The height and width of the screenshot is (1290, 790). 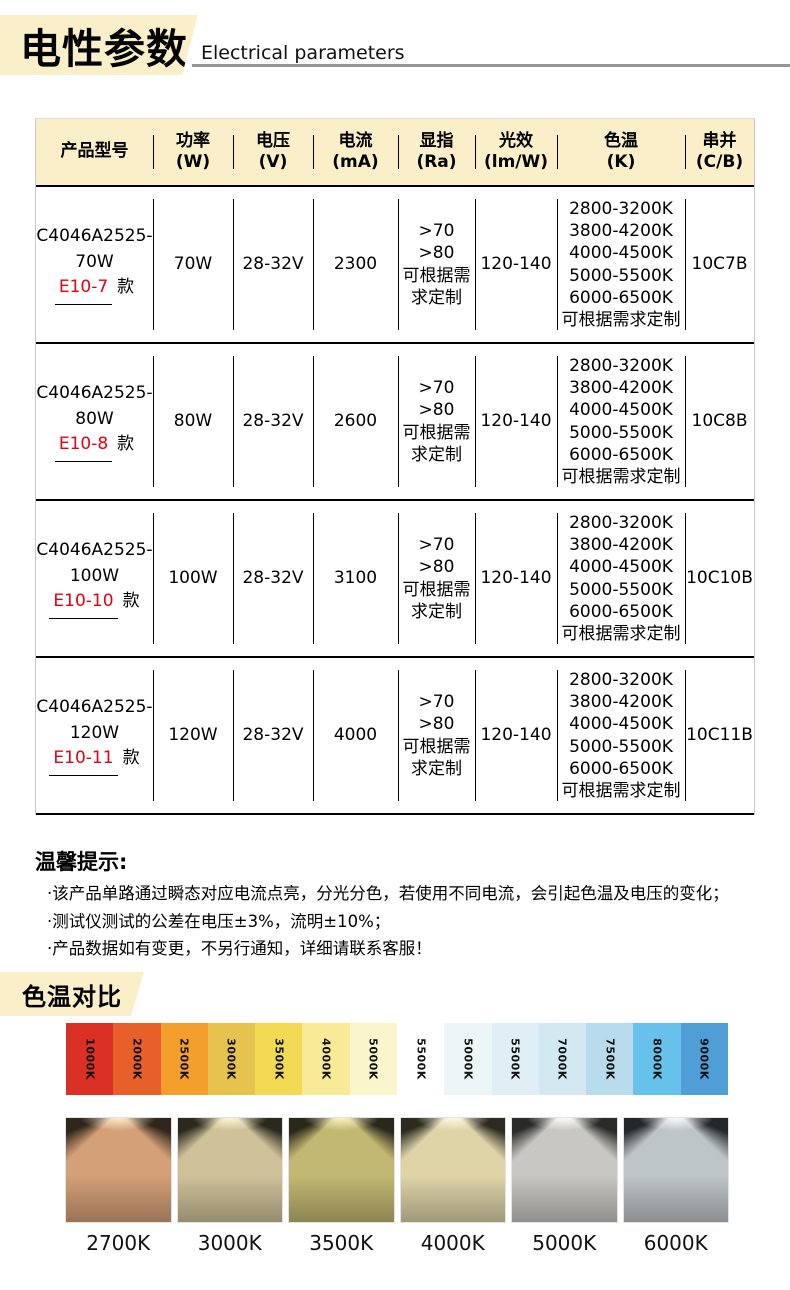 I want to click on model-cell: C4046A2525- 120W E10-11 款, so click(x=94, y=735).